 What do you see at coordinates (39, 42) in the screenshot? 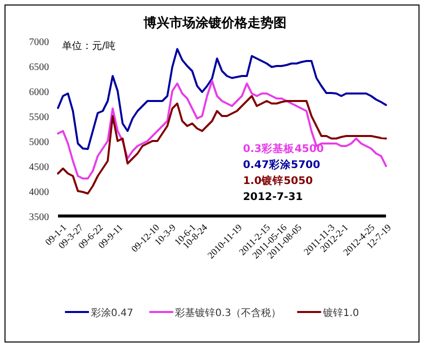
I see `y-tick-label: 7000` at bounding box center [39, 42].